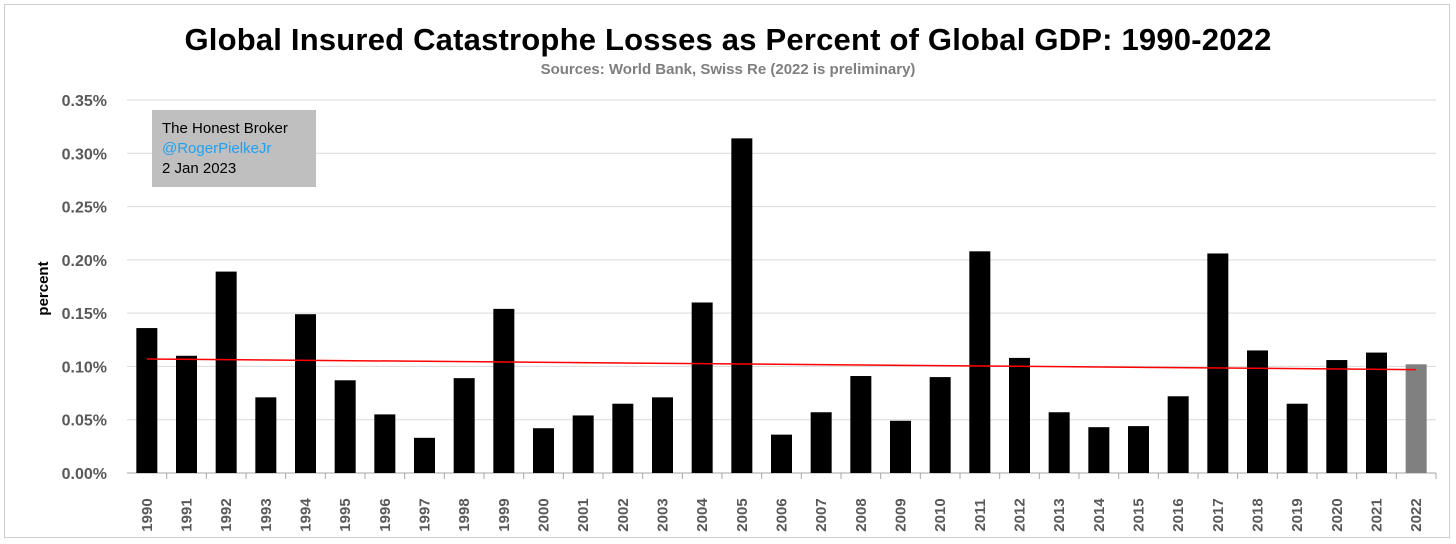  What do you see at coordinates (199, 168) in the screenshot?
I see `watermark-date: 2 Jan 2023` at bounding box center [199, 168].